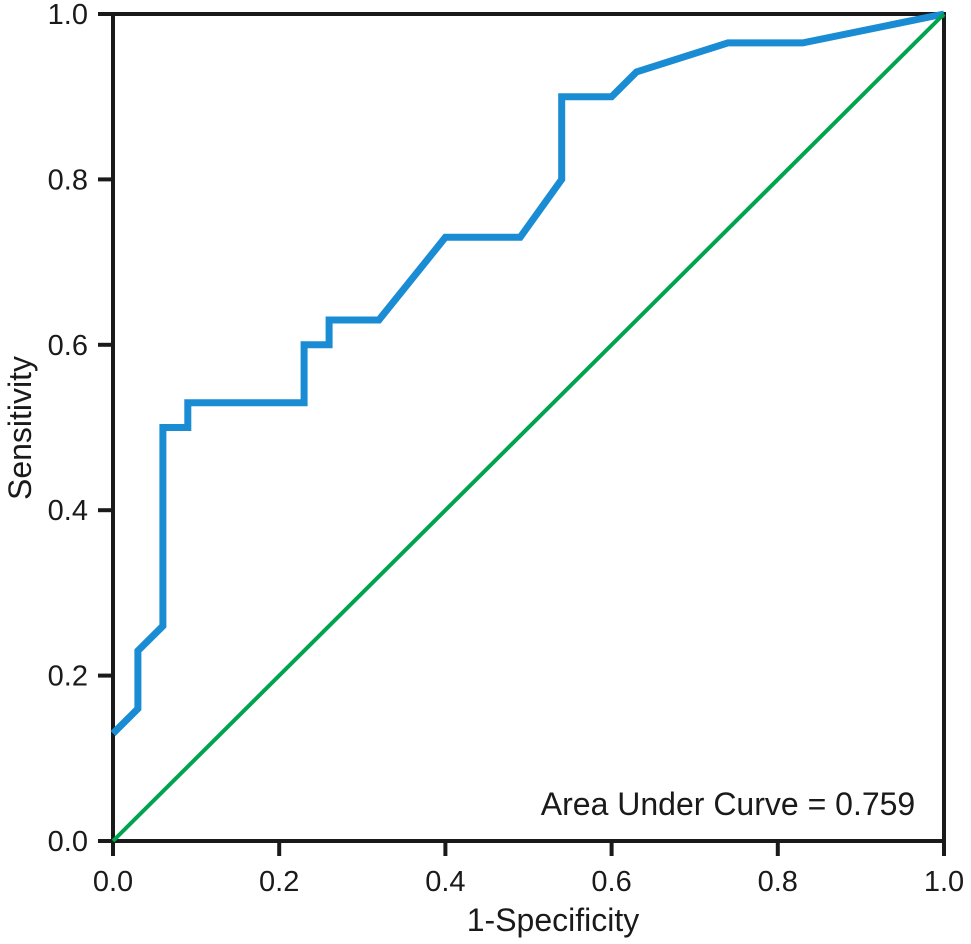 This screenshot has width=971, height=944. Describe the element at coordinates (445, 882) in the screenshot. I see `x-tick-label: 0.4` at that location.